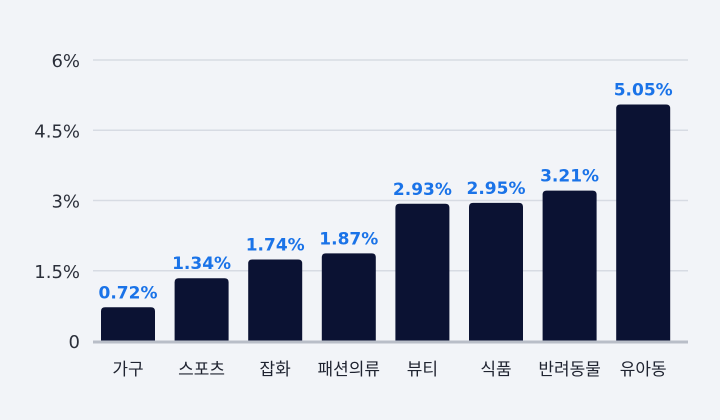 The image size is (720, 420). What do you see at coordinates (275, 246) in the screenshot?
I see `data-label: 1.74%` at bounding box center [275, 246].